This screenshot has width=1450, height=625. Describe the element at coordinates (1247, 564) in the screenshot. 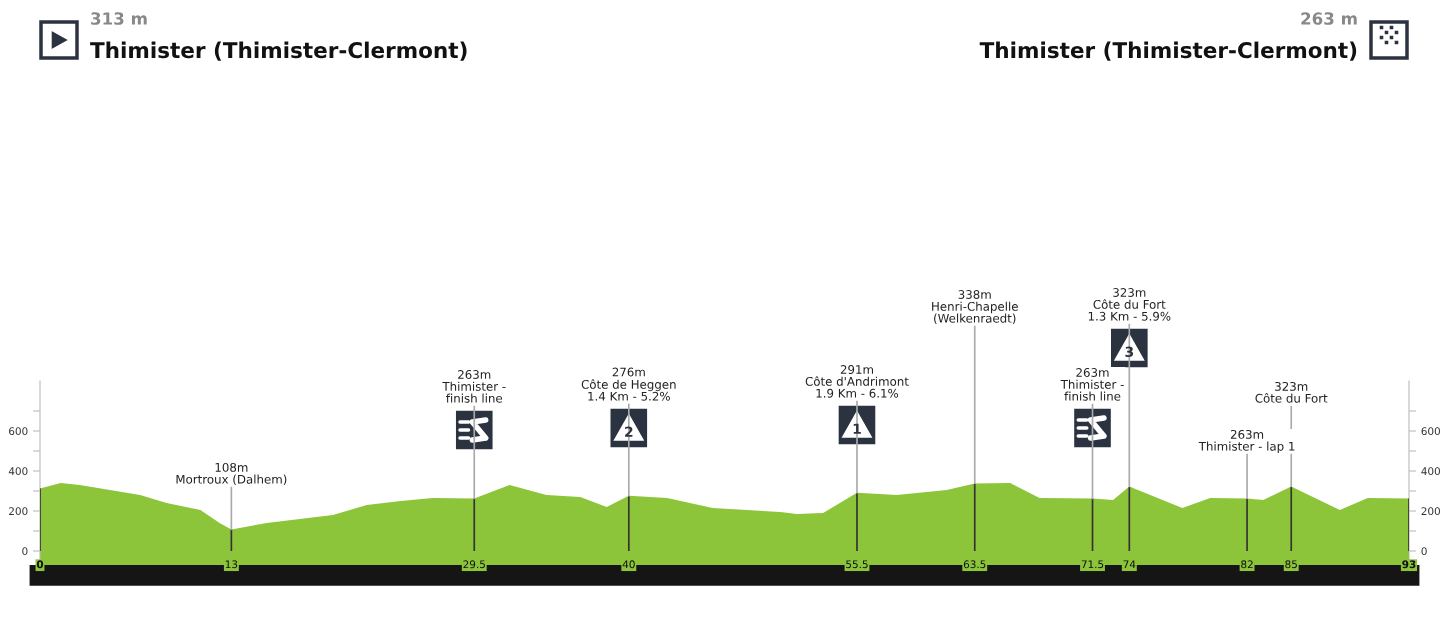

I see `x-tick-label: 82` at that location.